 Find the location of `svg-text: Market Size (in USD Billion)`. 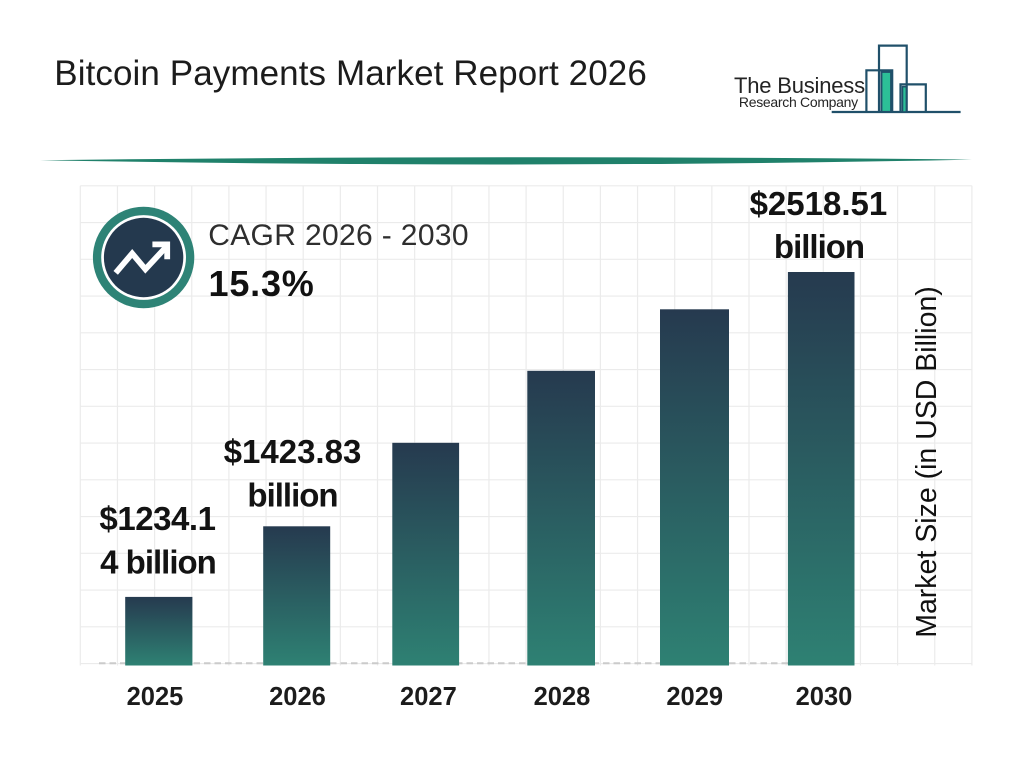

svg-text: Market Size (in USD Billion) is located at coordinates (927, 462).